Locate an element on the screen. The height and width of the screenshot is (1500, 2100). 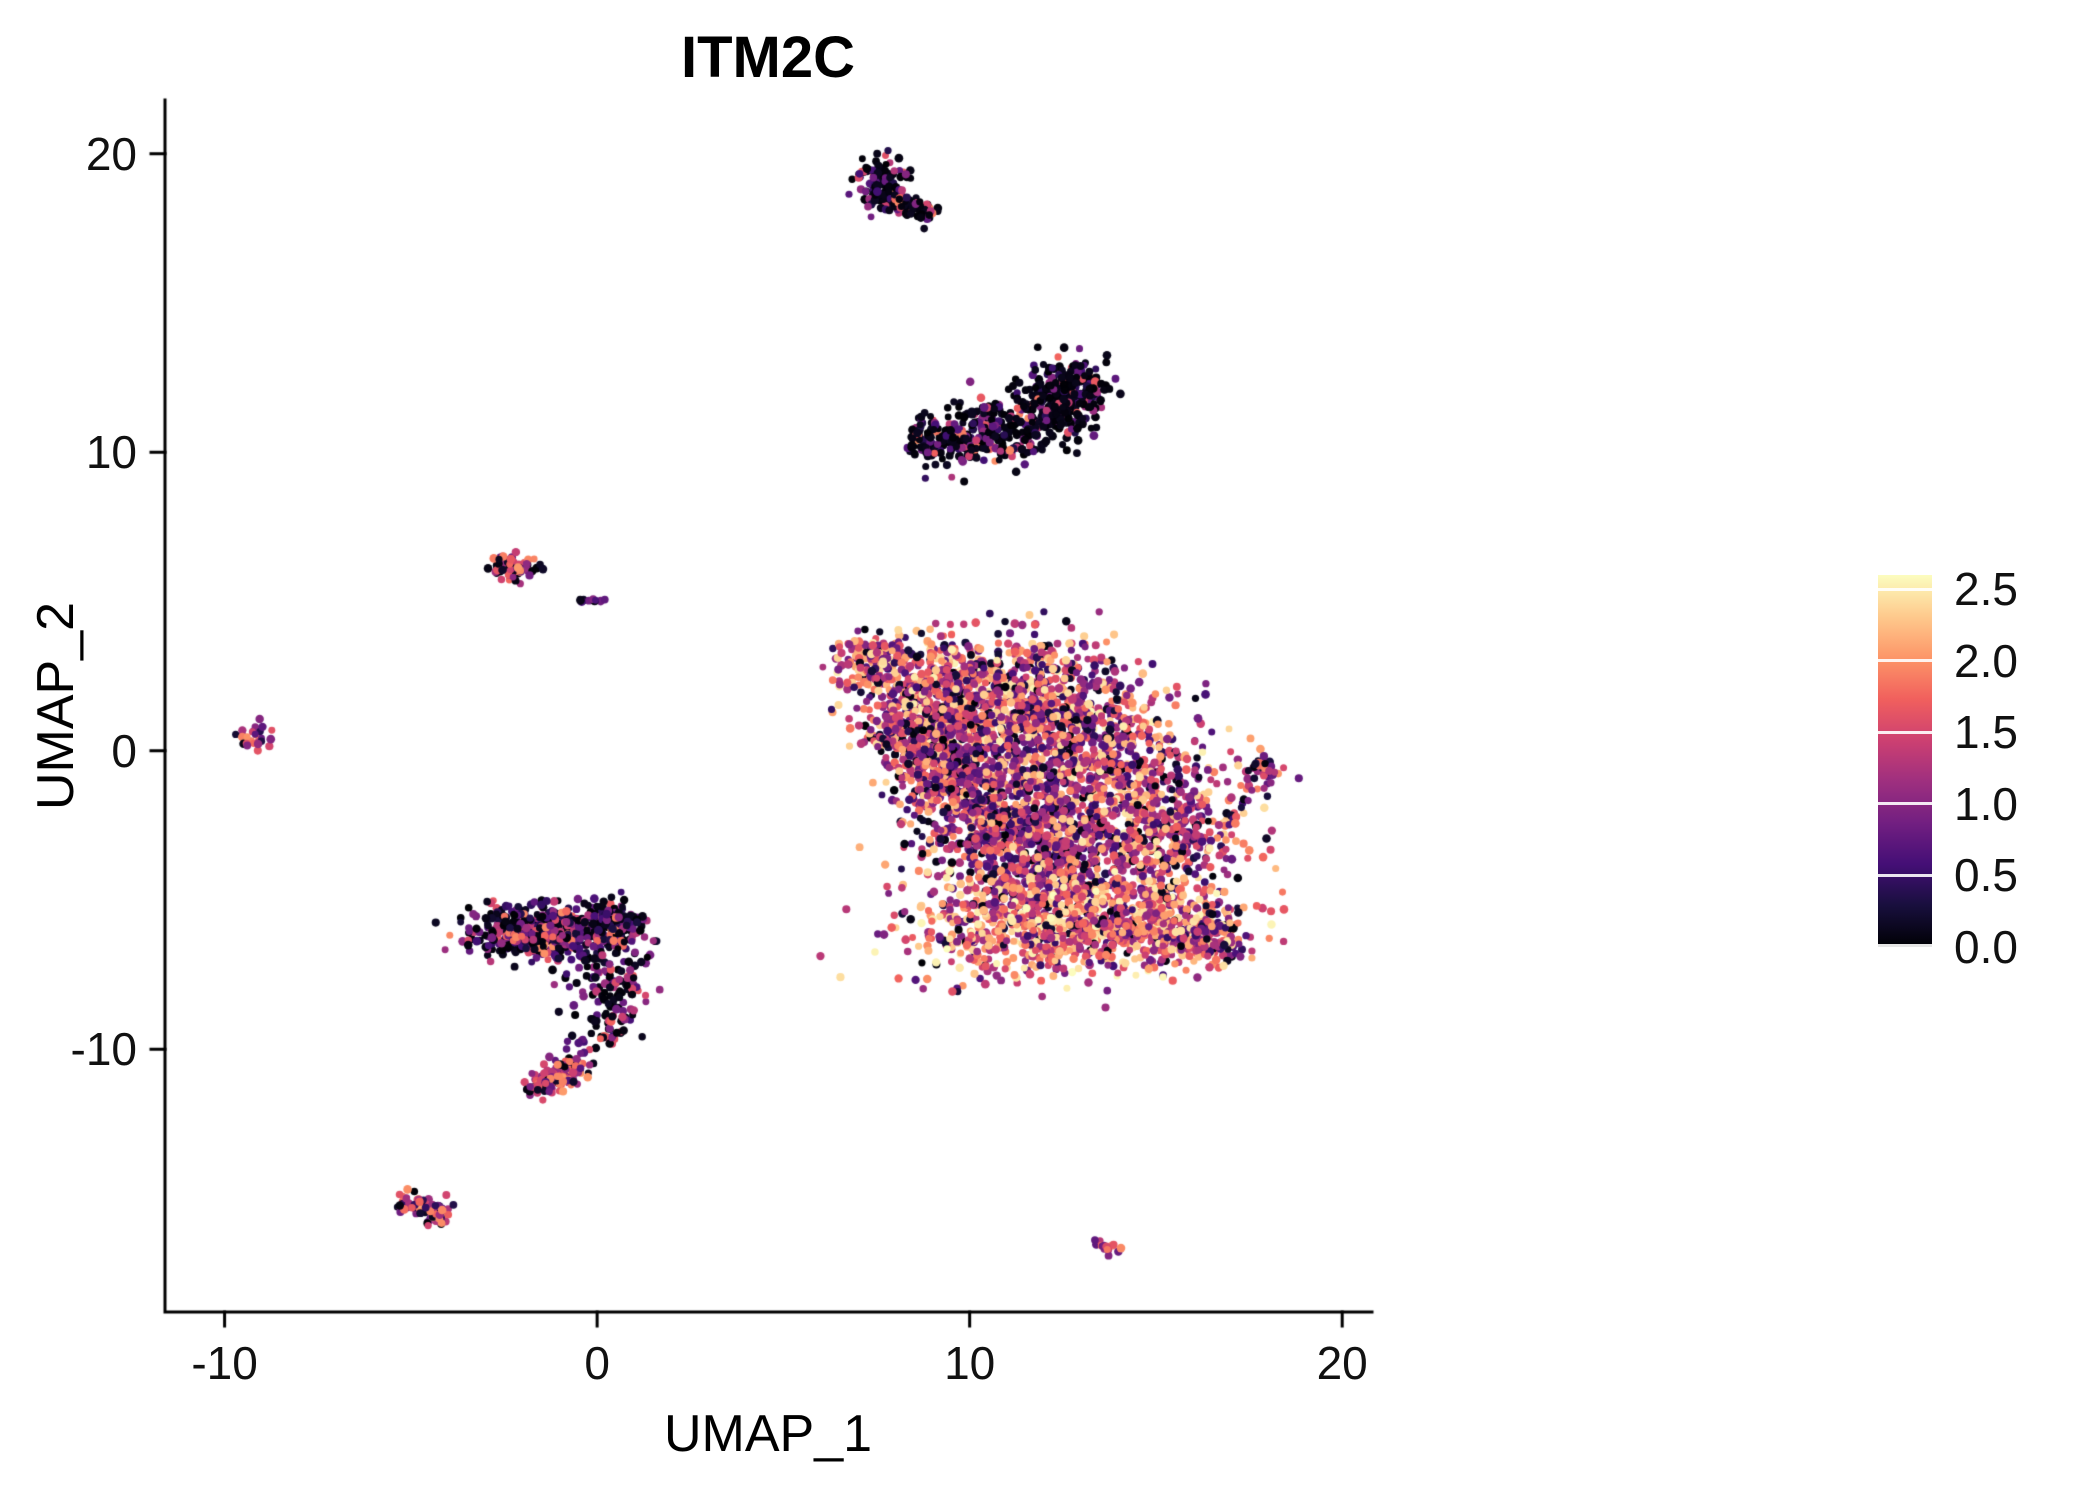
y-tick-label: -10 is located at coordinates (103, 1049).